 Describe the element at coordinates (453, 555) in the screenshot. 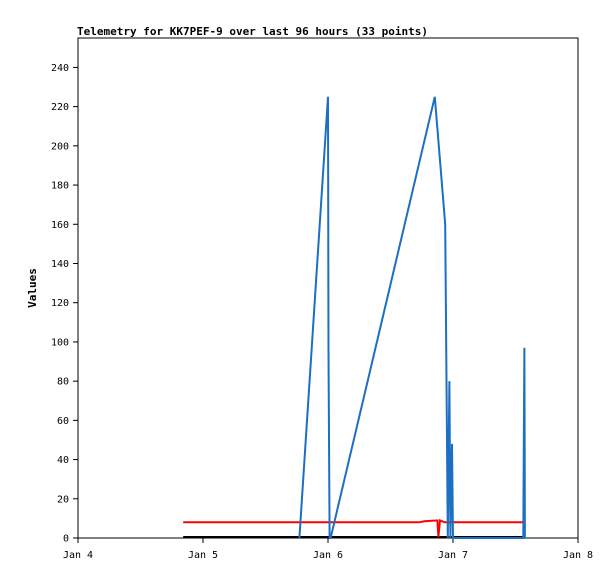

I see `x-tick-label: Jan 7` at that location.